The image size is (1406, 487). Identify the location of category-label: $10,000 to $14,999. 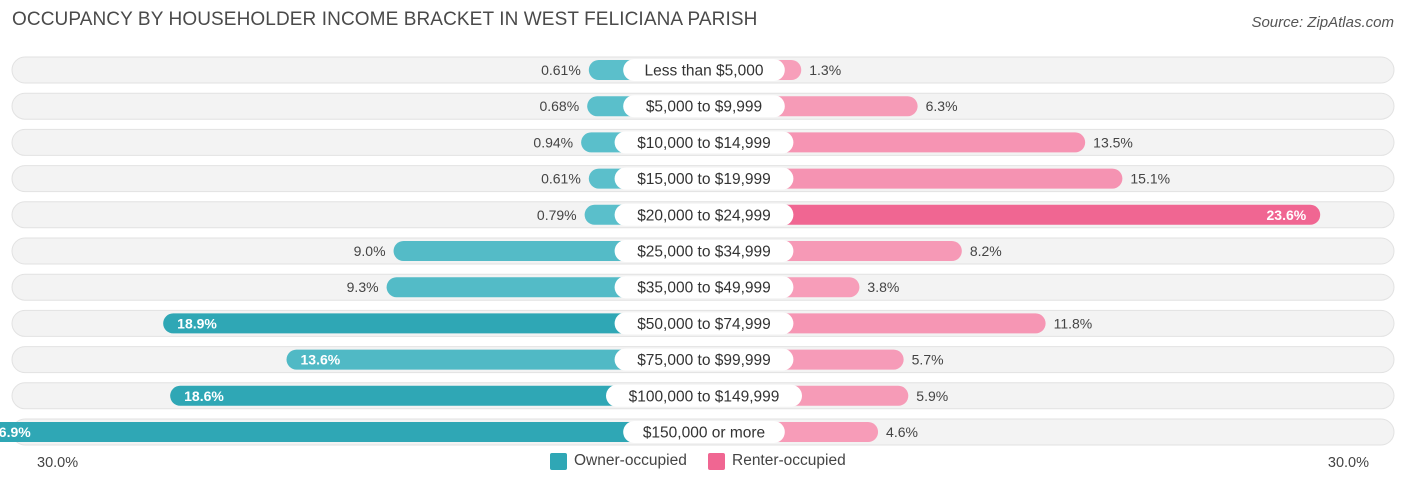
(704, 143).